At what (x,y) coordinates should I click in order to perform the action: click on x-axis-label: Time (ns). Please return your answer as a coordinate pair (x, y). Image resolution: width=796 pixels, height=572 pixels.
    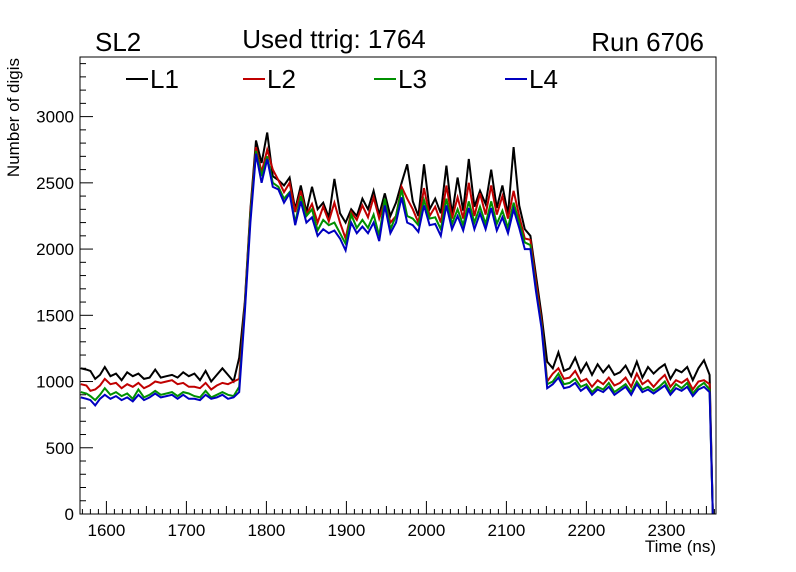
    Looking at the image, I should click on (680, 546).